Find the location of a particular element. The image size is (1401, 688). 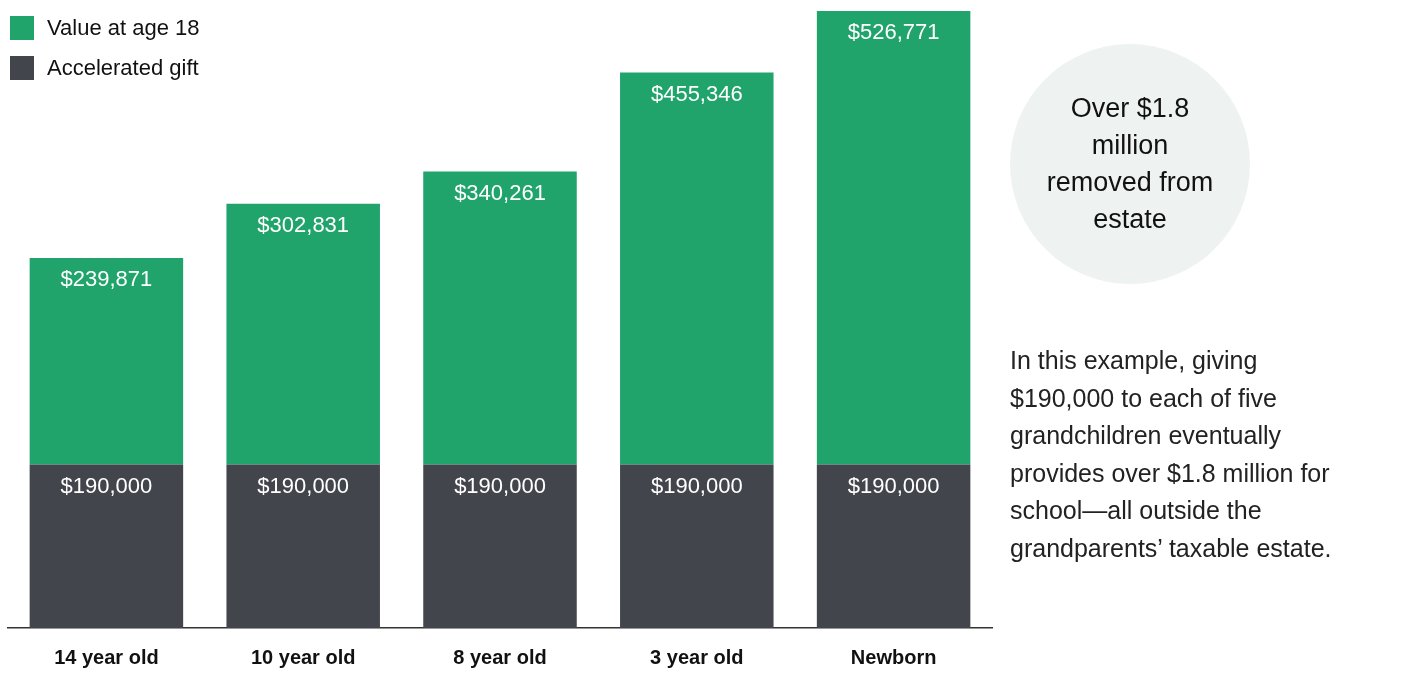

data-label: $239,871 is located at coordinates (106, 279).